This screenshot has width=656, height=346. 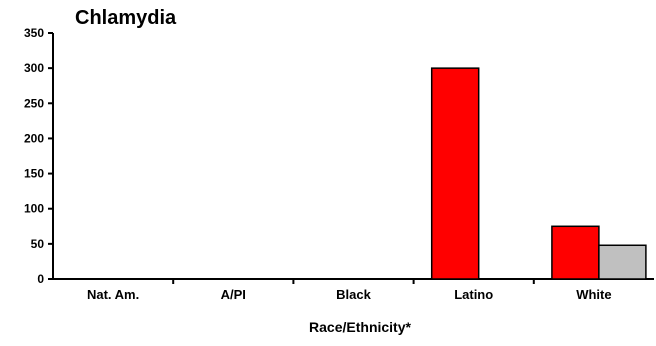 What do you see at coordinates (34, 68) in the screenshot?
I see `y-tick-label: 300` at bounding box center [34, 68].